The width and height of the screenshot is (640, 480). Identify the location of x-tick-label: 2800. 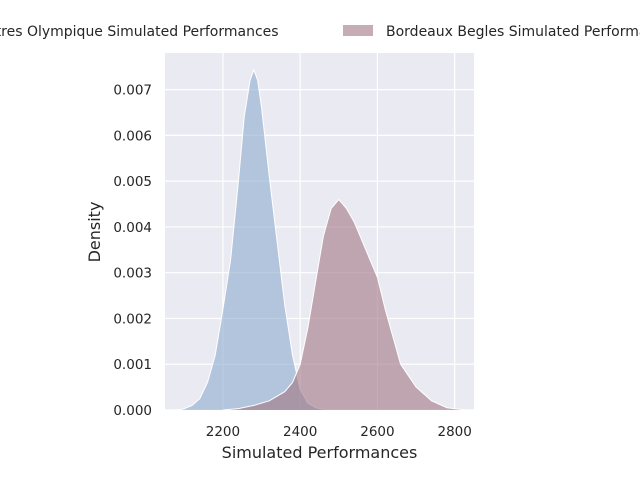
(455, 432).